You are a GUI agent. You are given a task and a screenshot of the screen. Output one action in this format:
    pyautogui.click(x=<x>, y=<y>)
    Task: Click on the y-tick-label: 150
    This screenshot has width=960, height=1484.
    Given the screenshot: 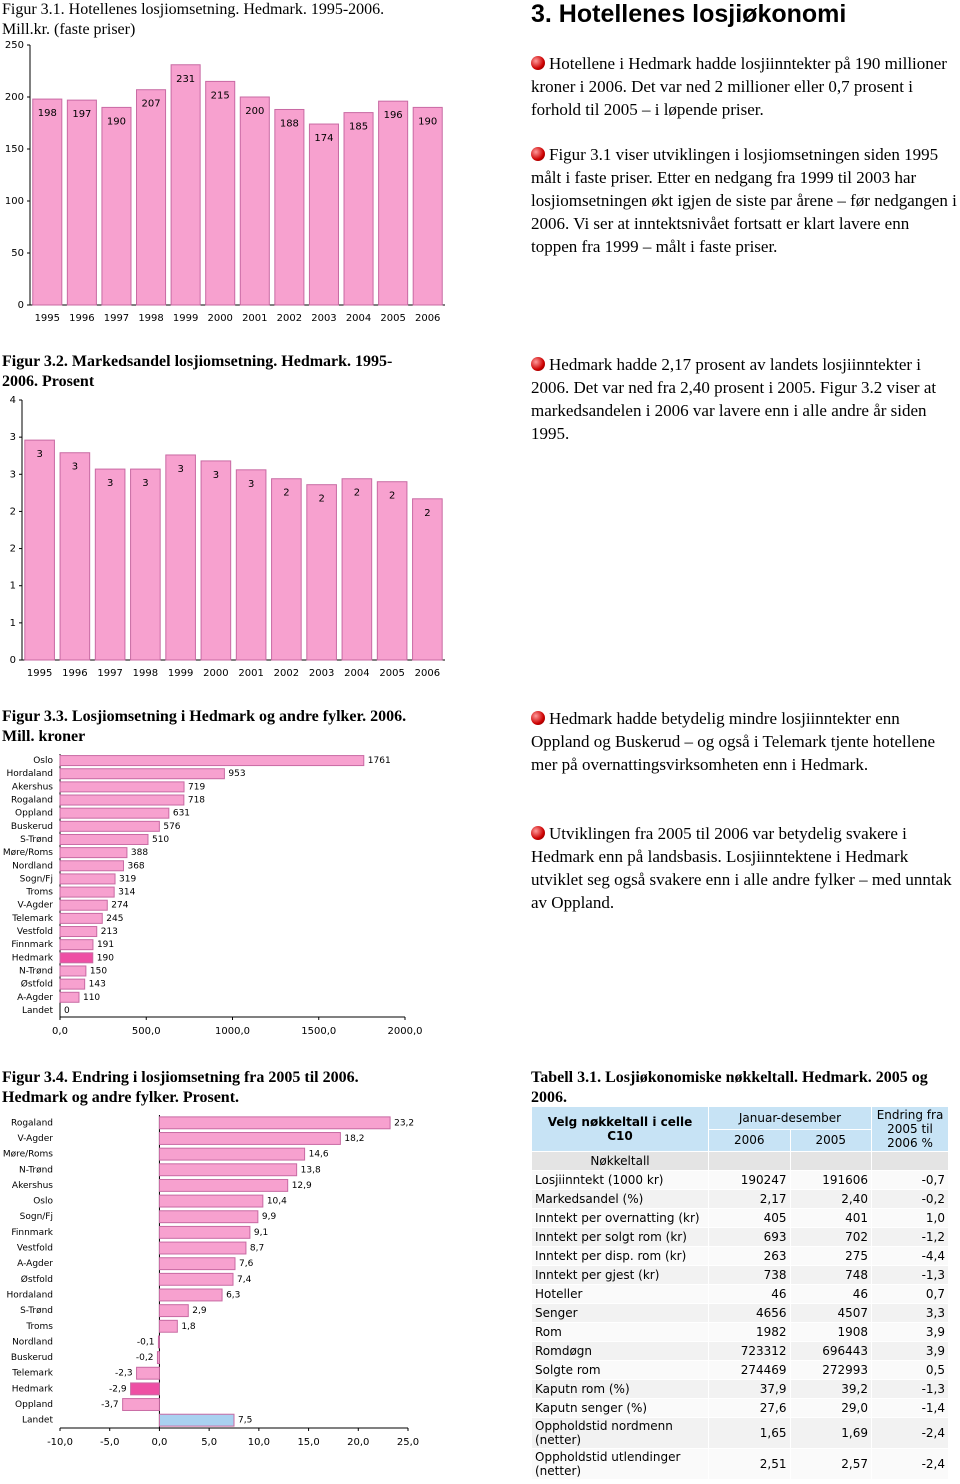 What is the action you would take?
    pyautogui.click(x=14, y=149)
    